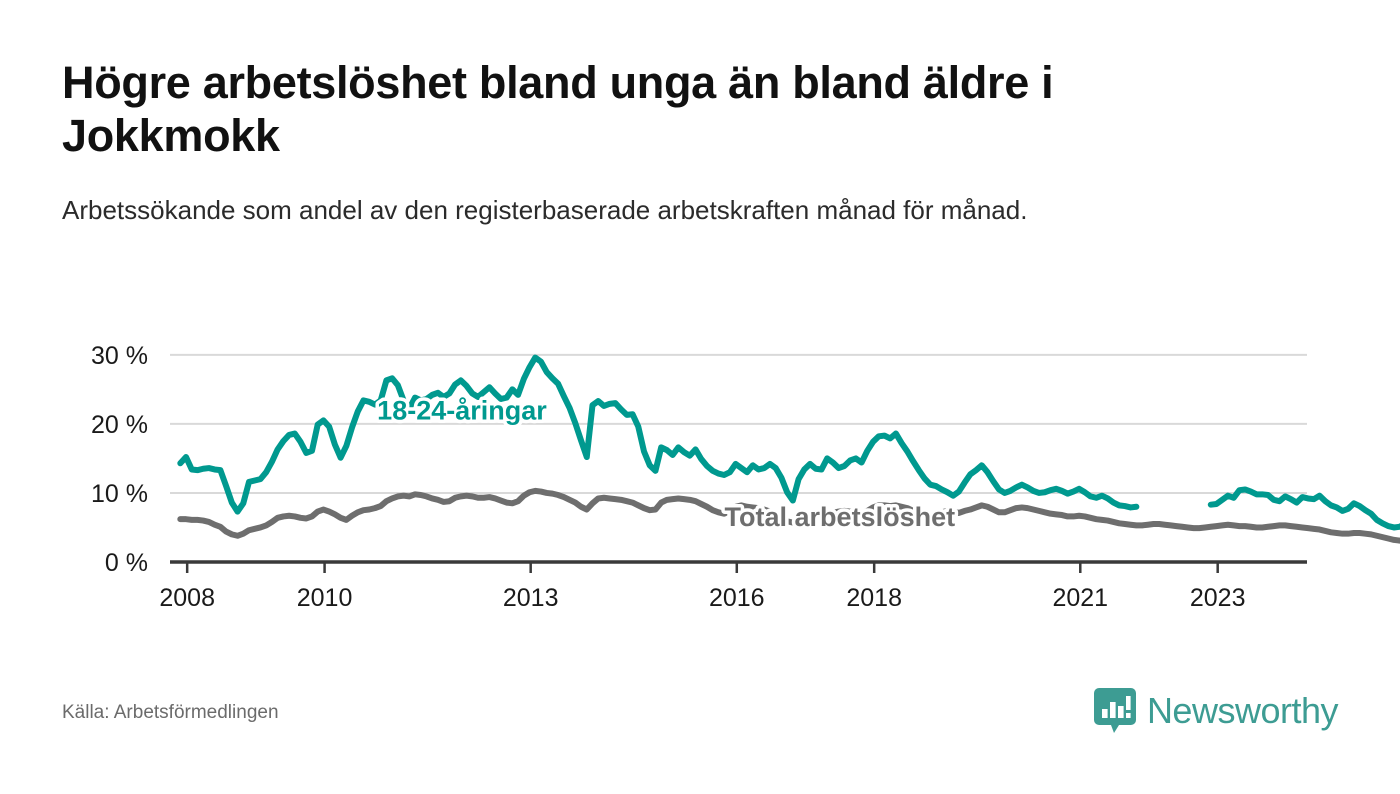  I want to click on y-axis-label: 0 %, so click(126, 563).